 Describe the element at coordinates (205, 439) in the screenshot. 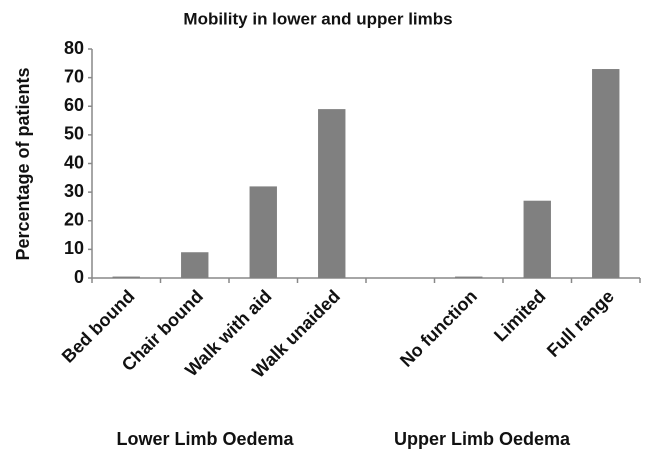

I see `group-label: Lower Limb Oedema` at that location.